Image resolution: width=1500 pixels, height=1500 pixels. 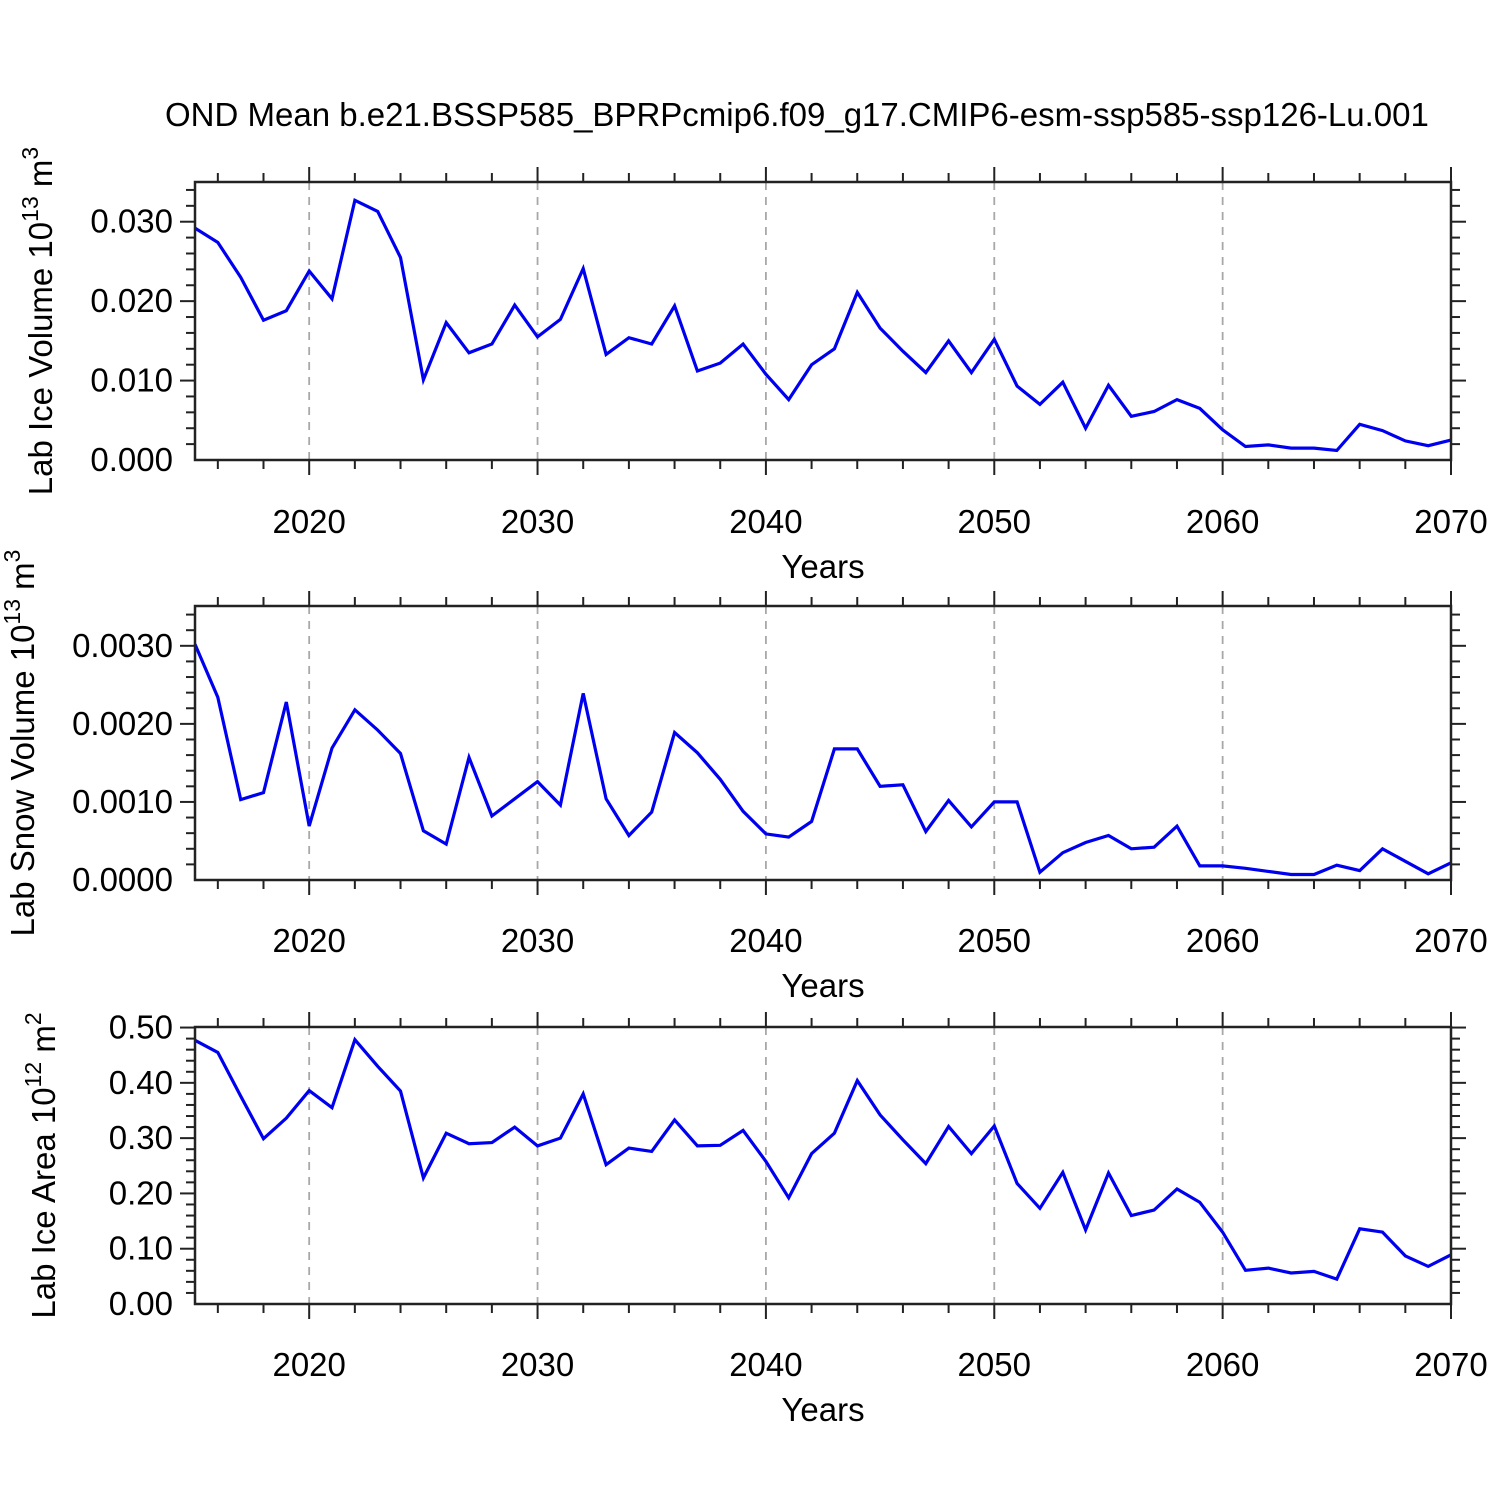 What do you see at coordinates (823, 325) in the screenshot?
I see `lab-ice-volume-line` at bounding box center [823, 325].